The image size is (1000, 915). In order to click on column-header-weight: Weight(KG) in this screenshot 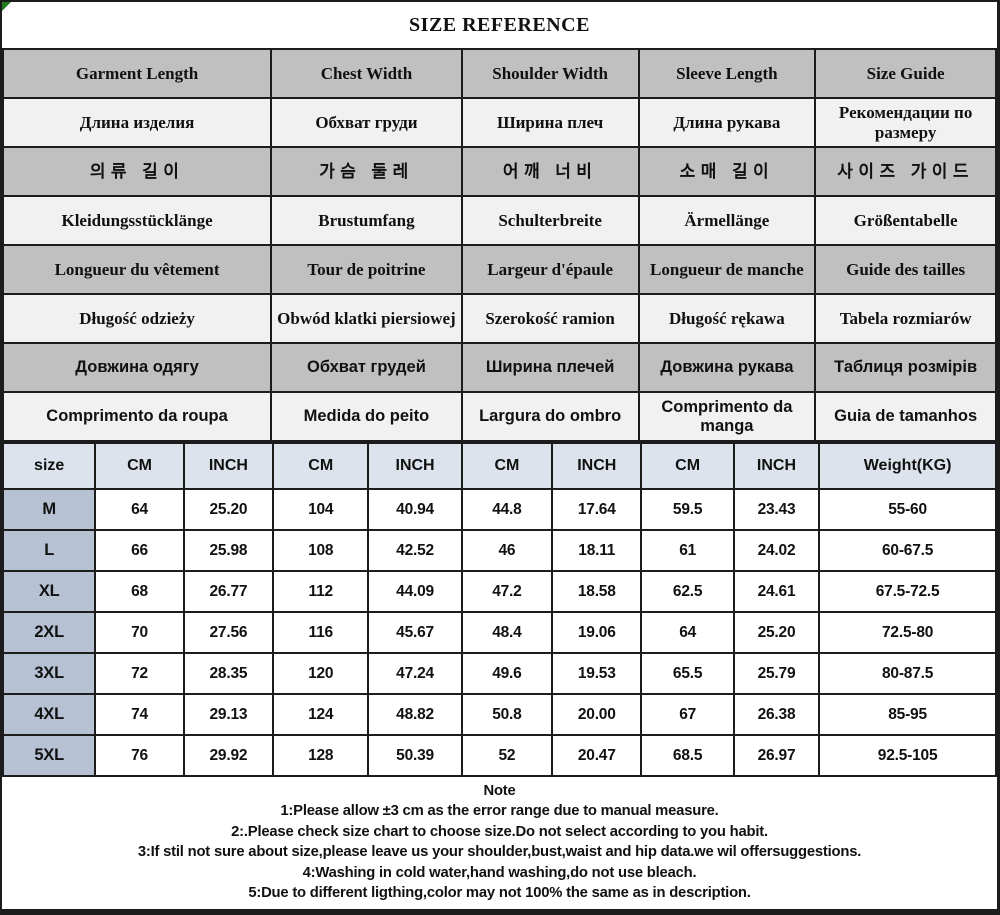, I will do `click(907, 466)`.